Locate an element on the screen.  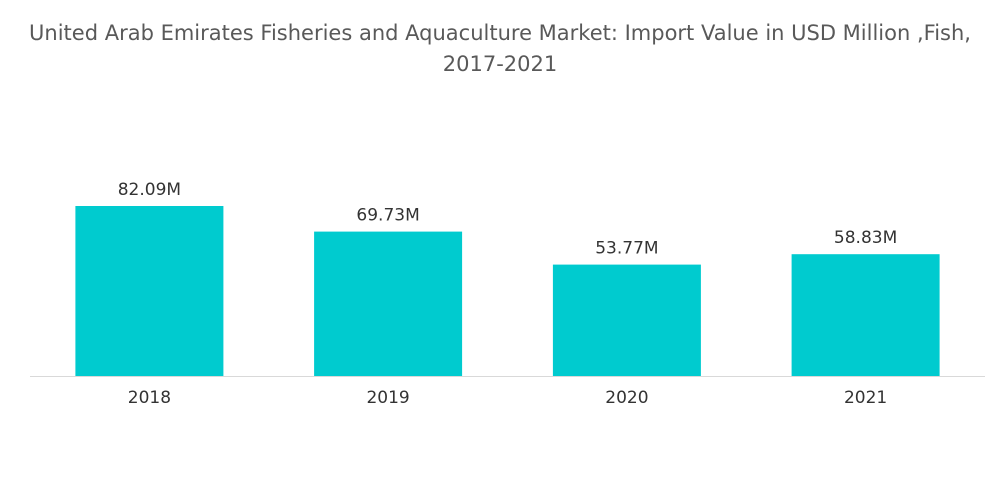
value-labels-group: 82.09M 69.73M 53.77M 58.83M is located at coordinates (508, 219).